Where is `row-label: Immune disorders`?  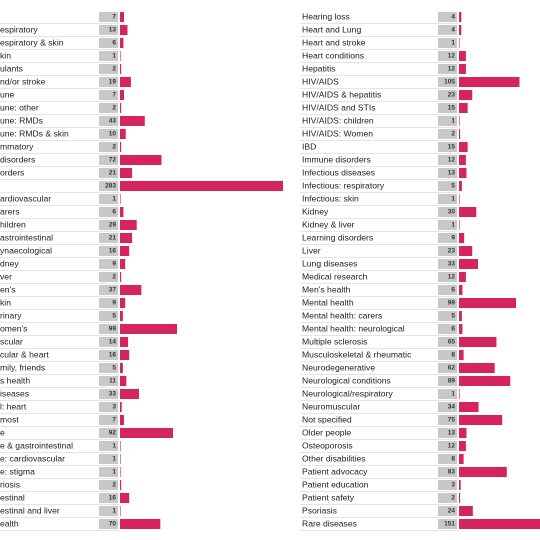 row-label: Immune disorders is located at coordinates (336, 159).